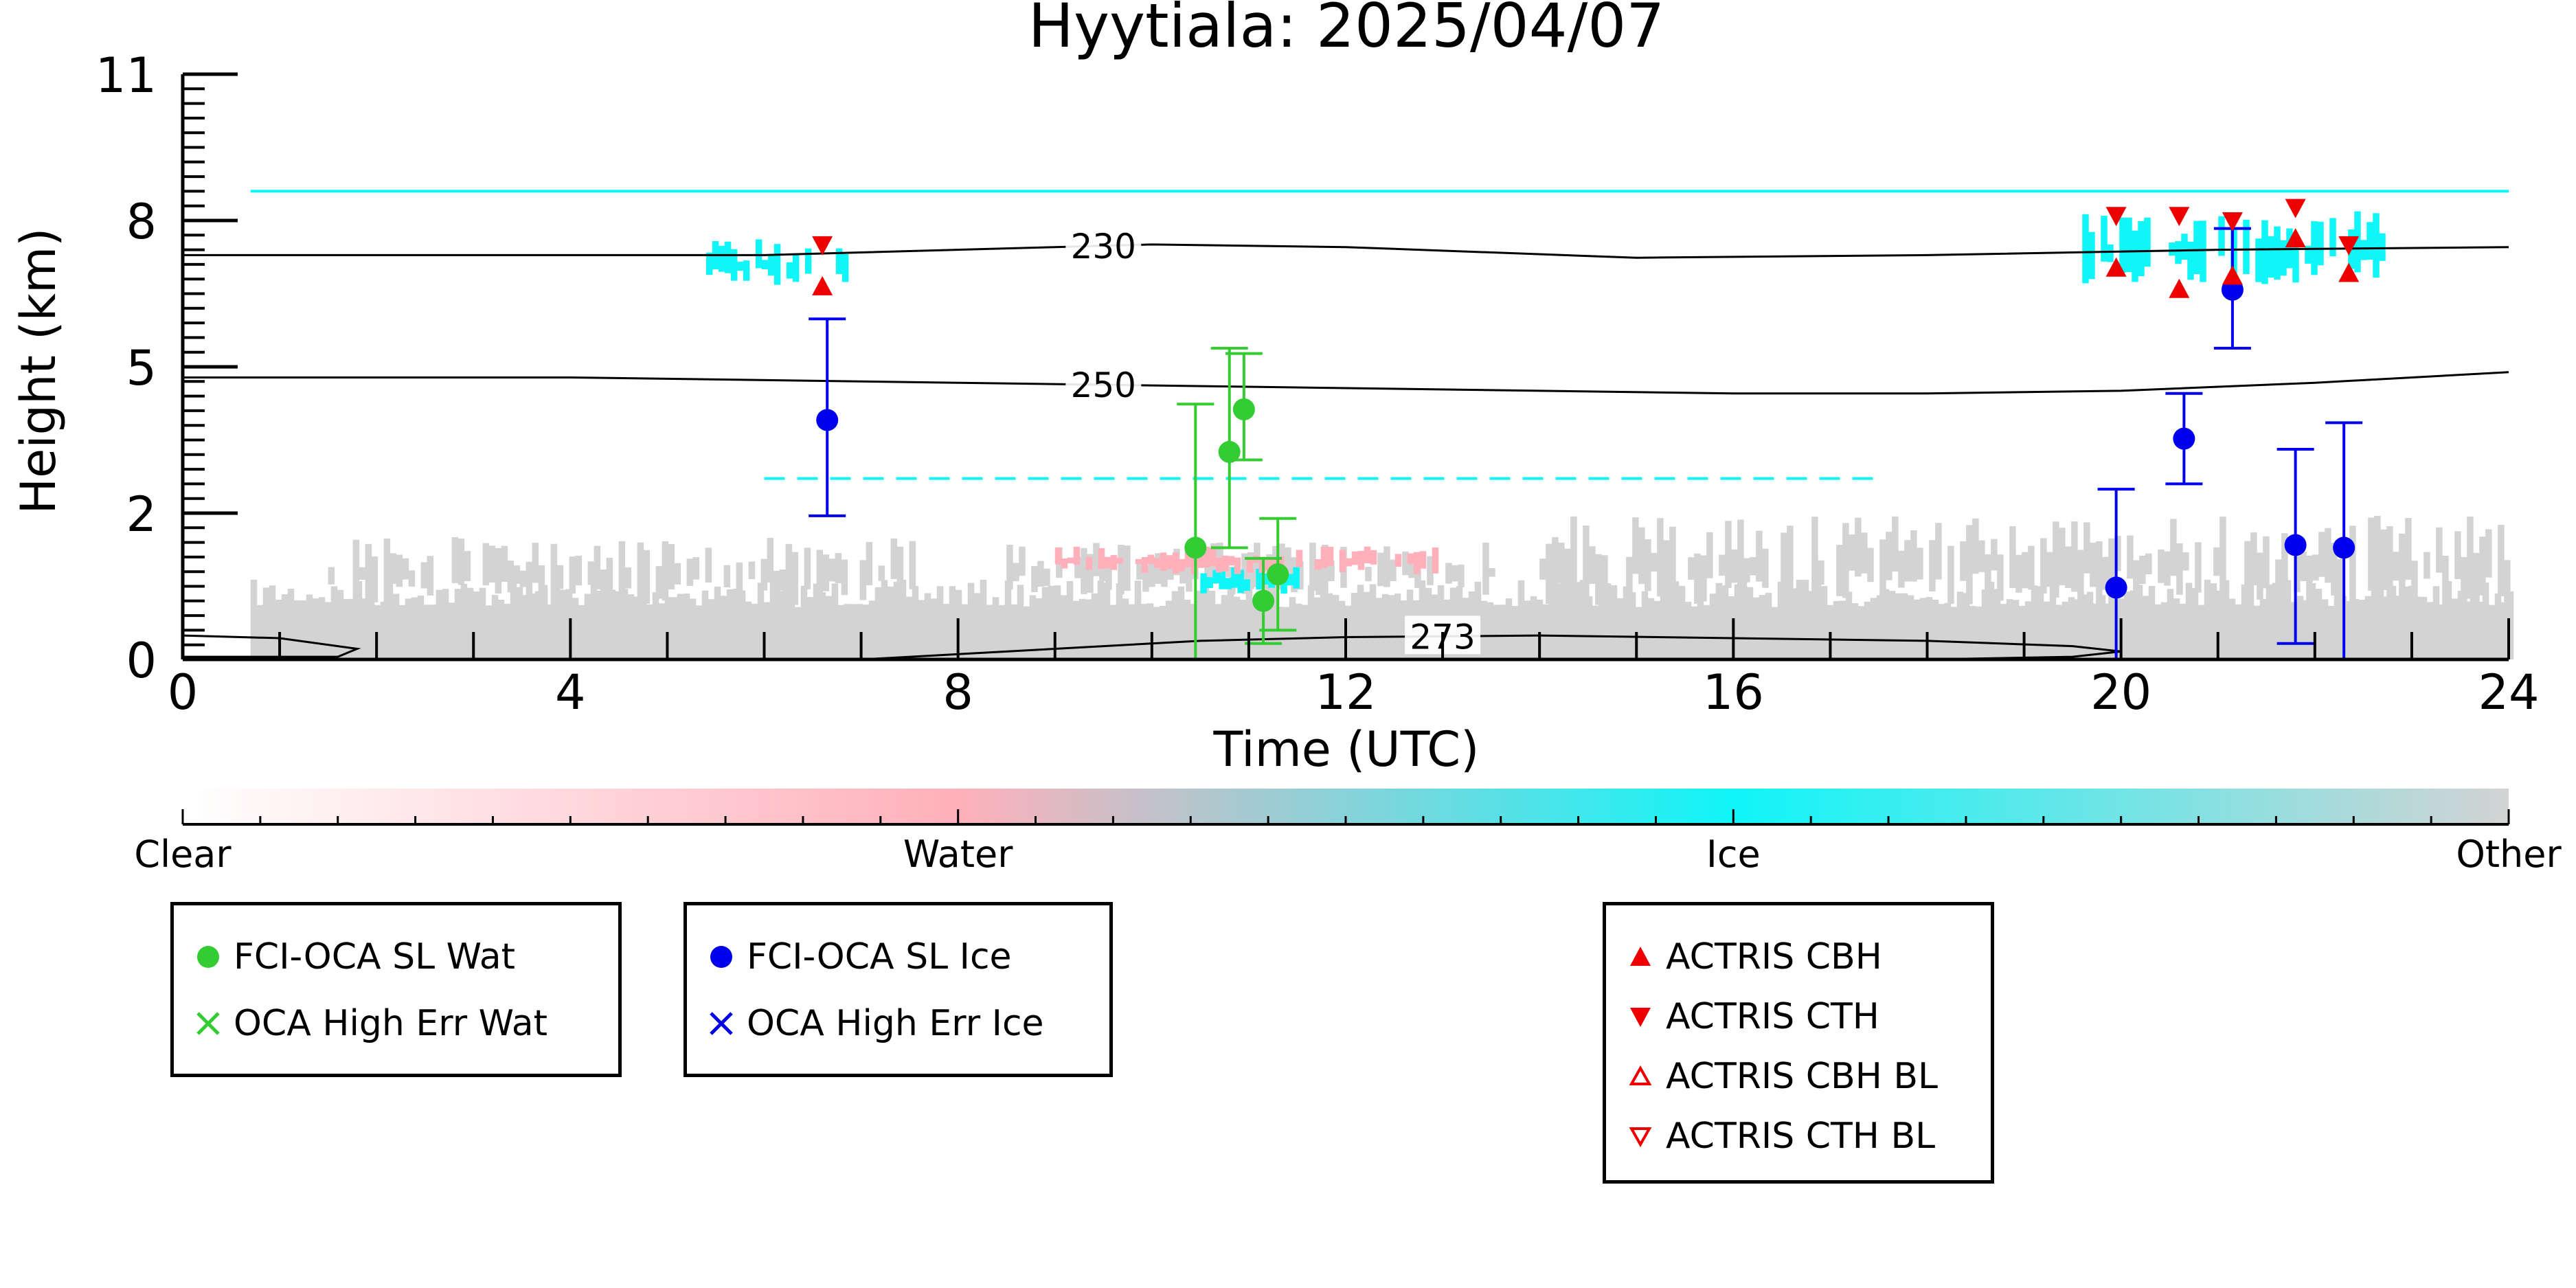 Image resolution: width=2576 pixels, height=1288 pixels. What do you see at coordinates (2120, 692) in the screenshot?
I see `x-tick-label: 20` at bounding box center [2120, 692].